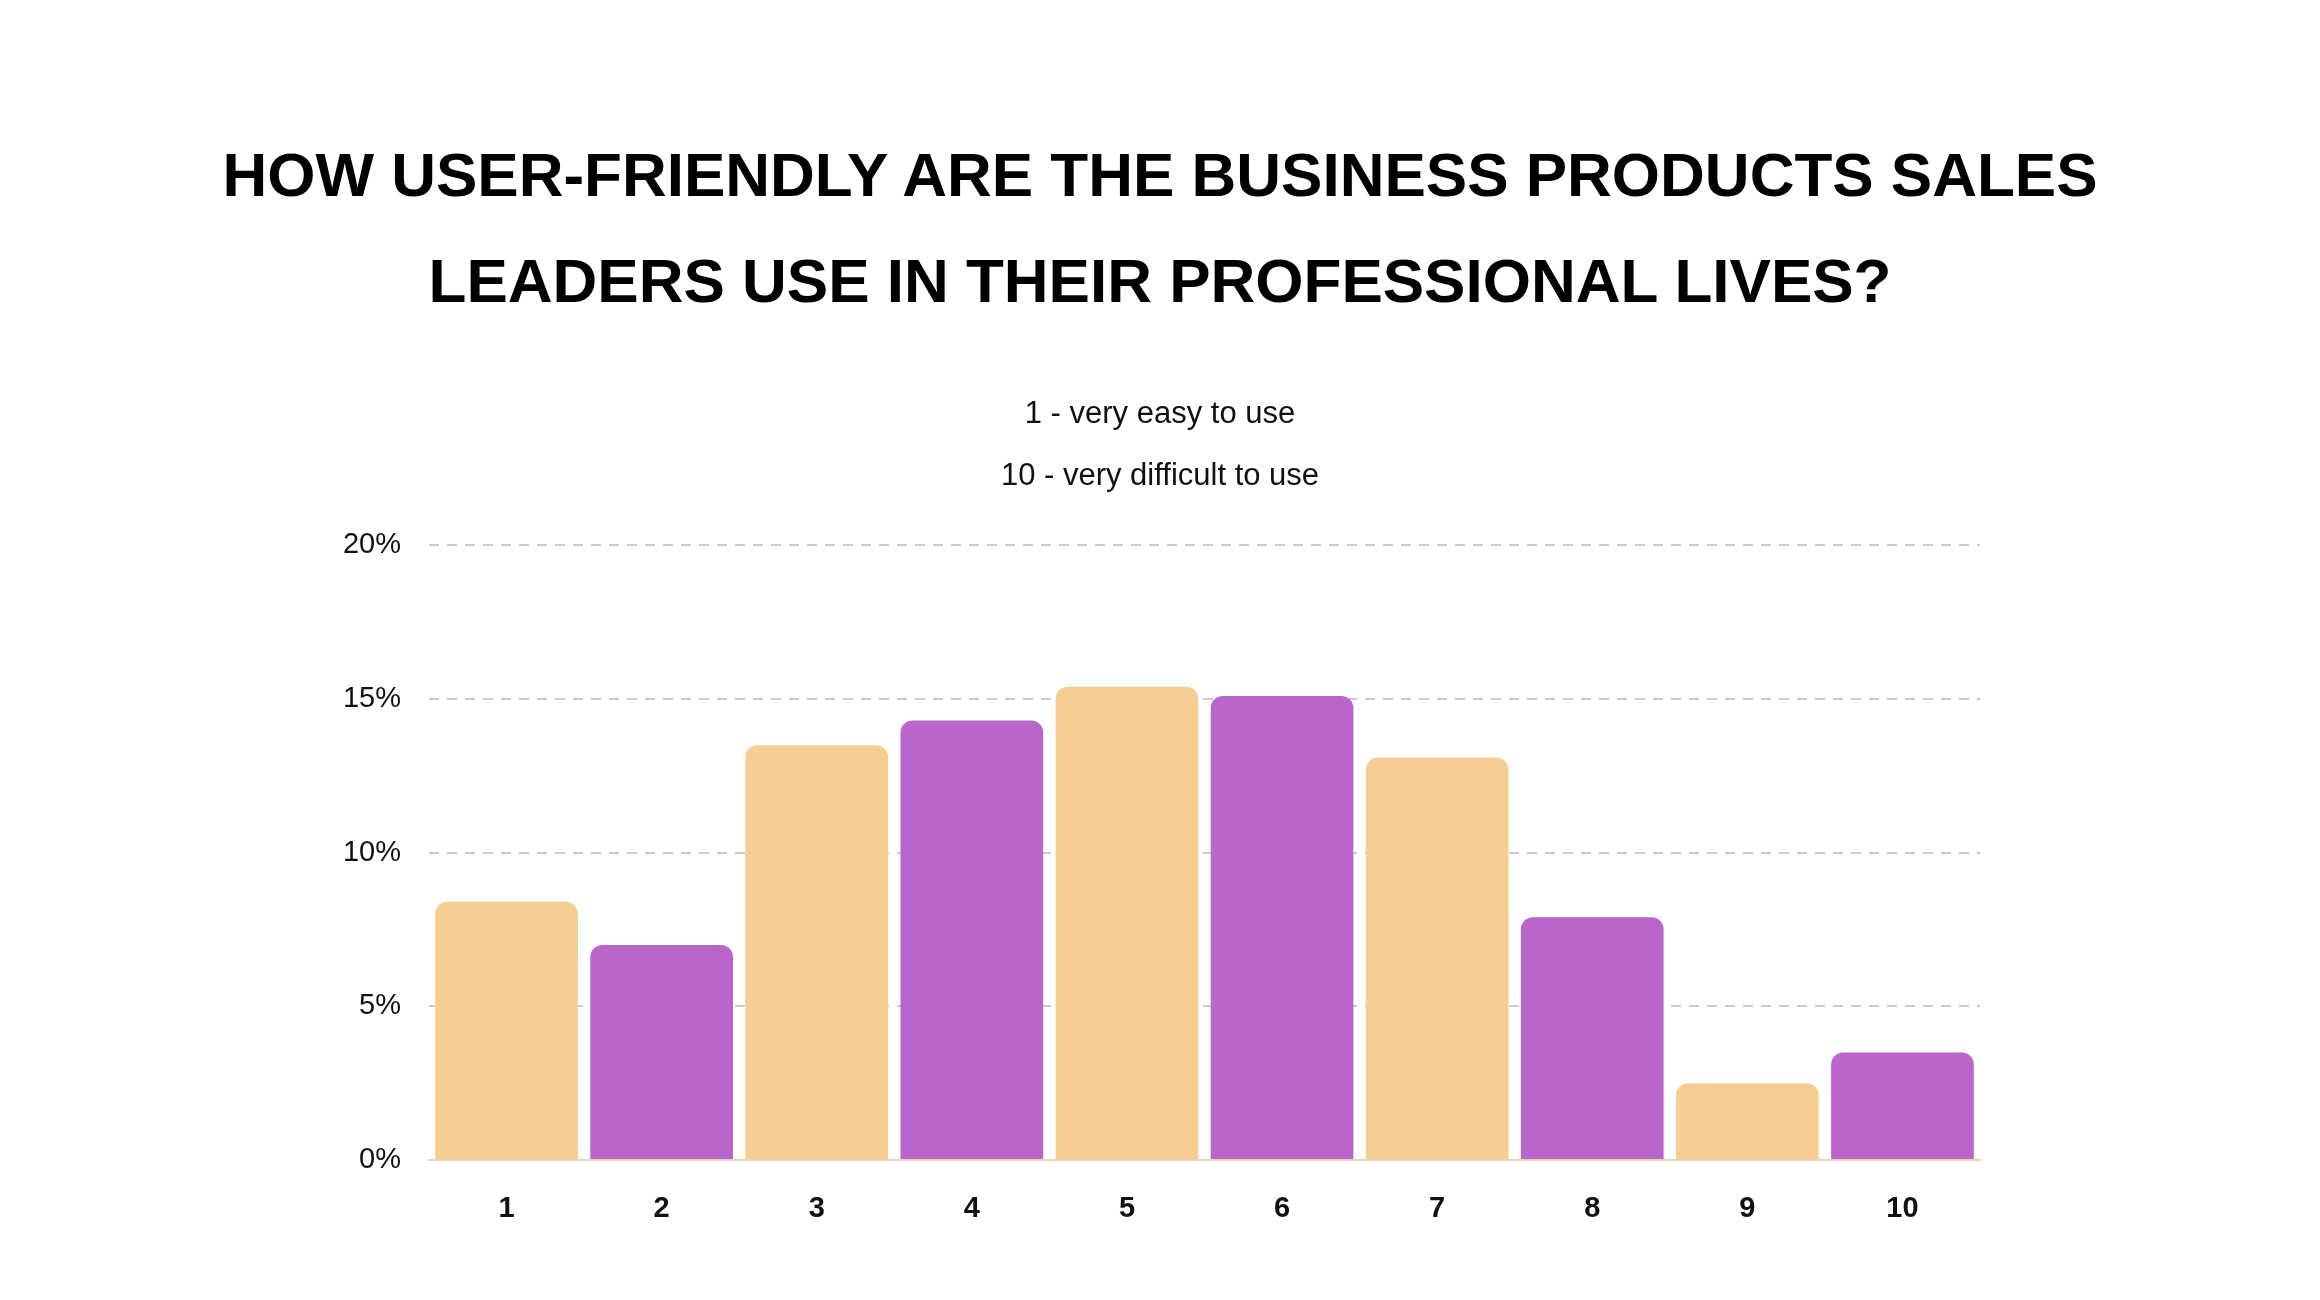  I want to click on x-tick-label: 10, so click(1902, 1207).